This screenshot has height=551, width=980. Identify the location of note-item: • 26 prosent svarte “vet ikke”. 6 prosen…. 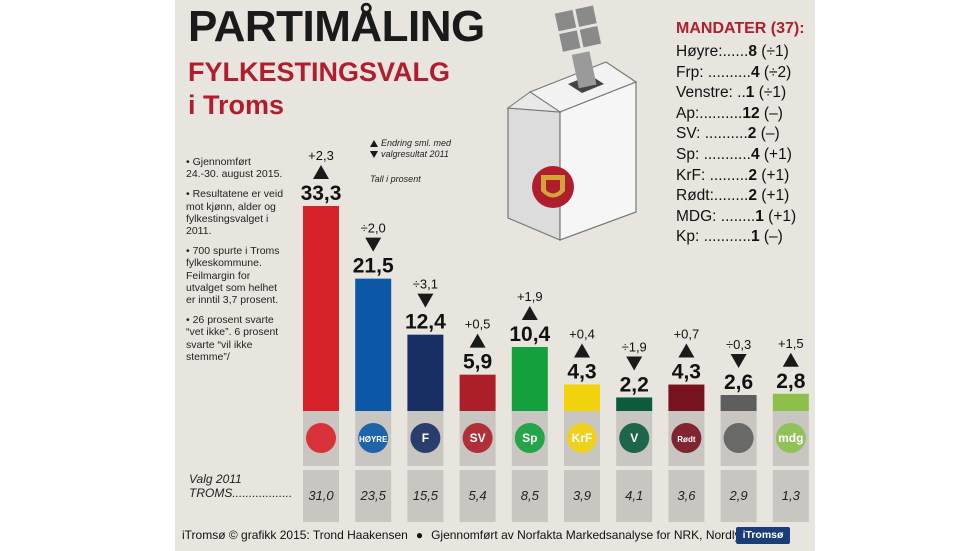
(232, 338).